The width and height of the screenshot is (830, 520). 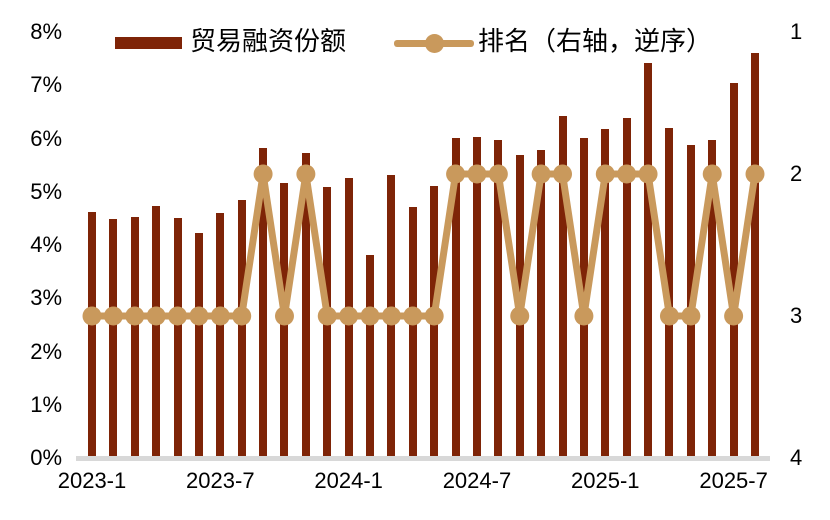 I want to click on left-axis-tick: 7%, so click(x=46, y=85).